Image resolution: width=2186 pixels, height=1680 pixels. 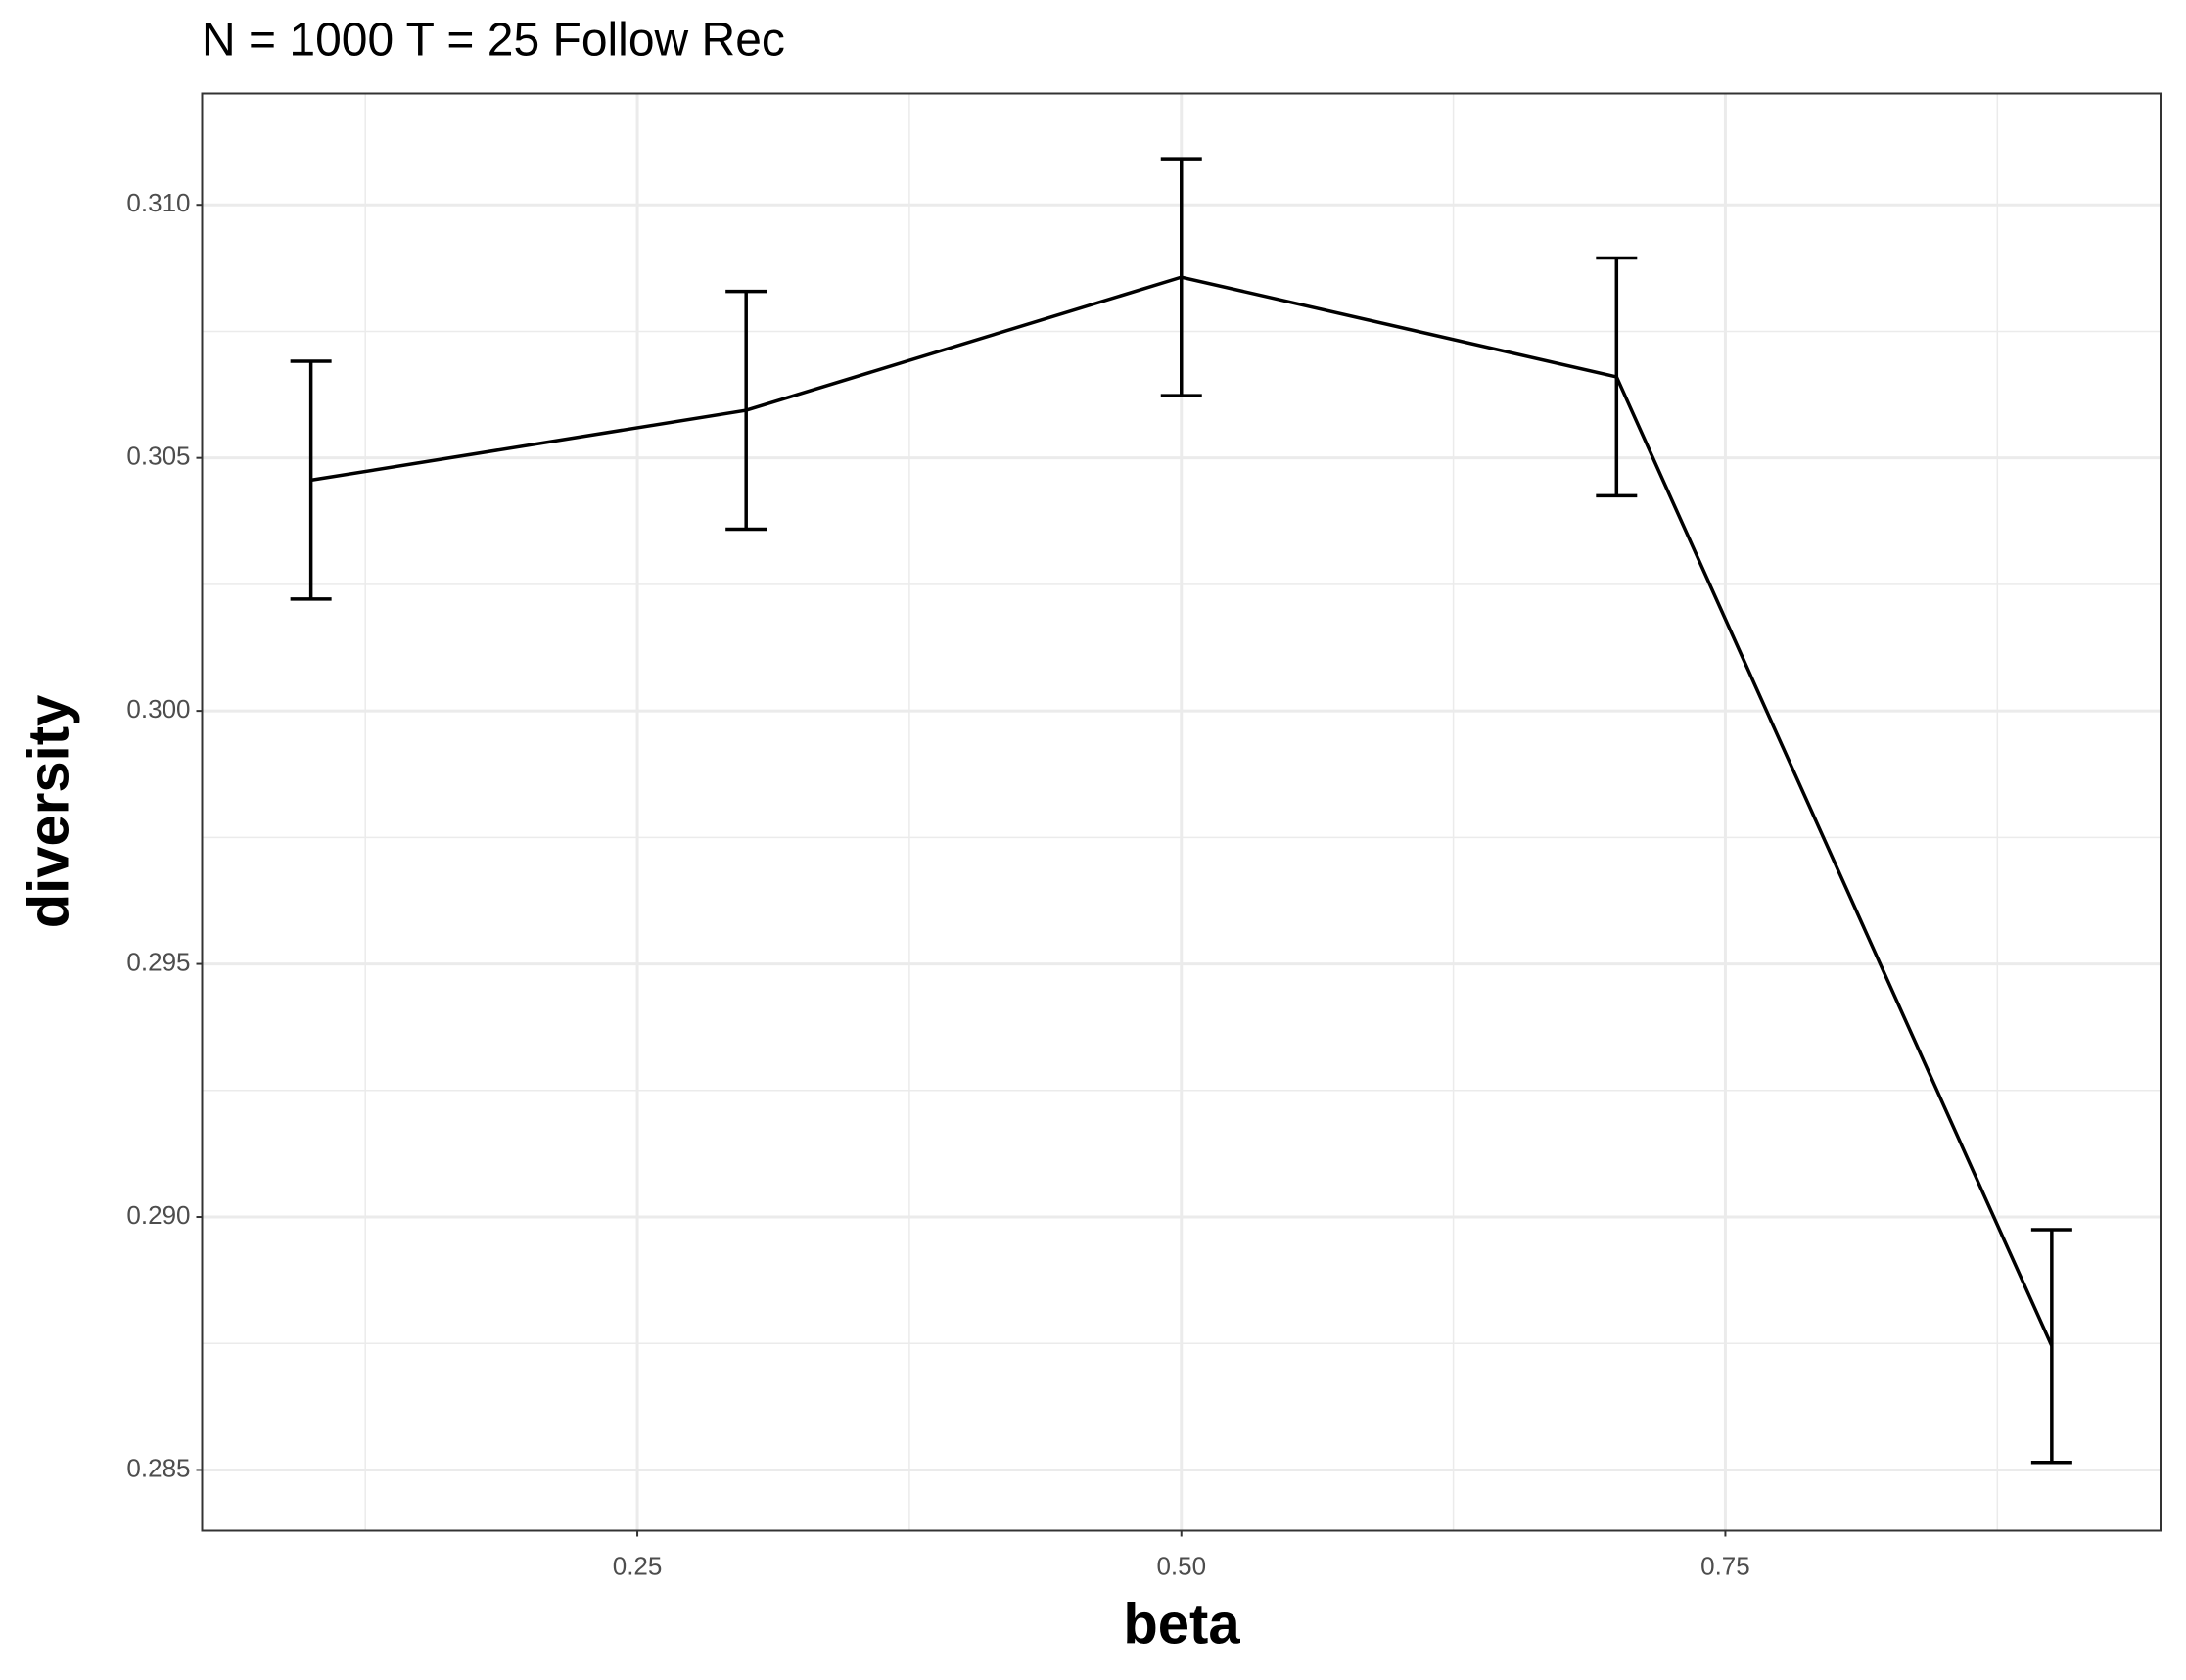 What do you see at coordinates (1181, 1624) in the screenshot?
I see `x-axis-title: beta` at bounding box center [1181, 1624].